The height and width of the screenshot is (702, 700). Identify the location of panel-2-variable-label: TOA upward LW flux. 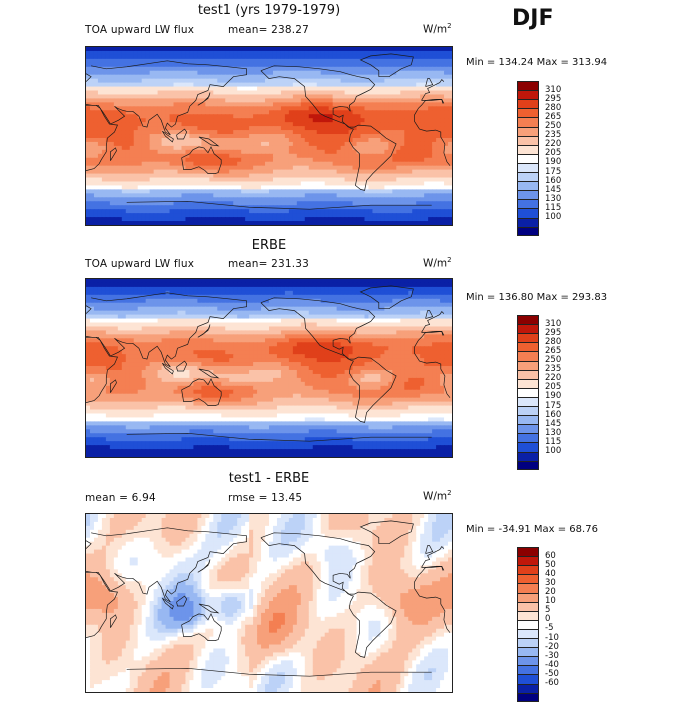
(140, 264).